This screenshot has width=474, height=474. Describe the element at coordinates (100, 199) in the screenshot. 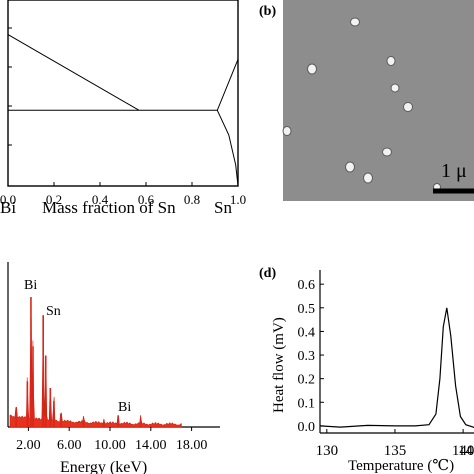

I see `a-xtick-label: 0.4` at that location.